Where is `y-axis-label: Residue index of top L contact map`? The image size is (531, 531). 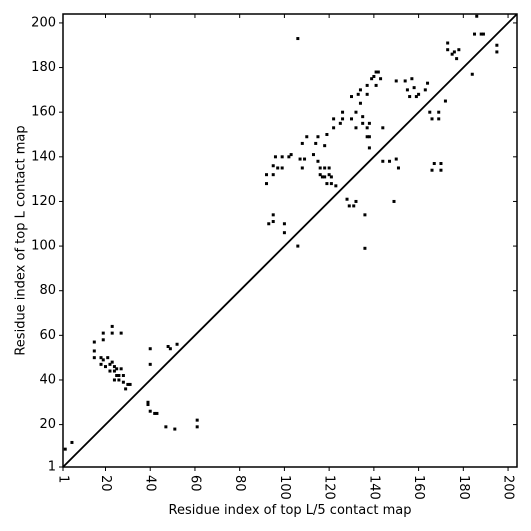
y-axis-label: Residue index of top L contact map is located at coordinates (21, 240).